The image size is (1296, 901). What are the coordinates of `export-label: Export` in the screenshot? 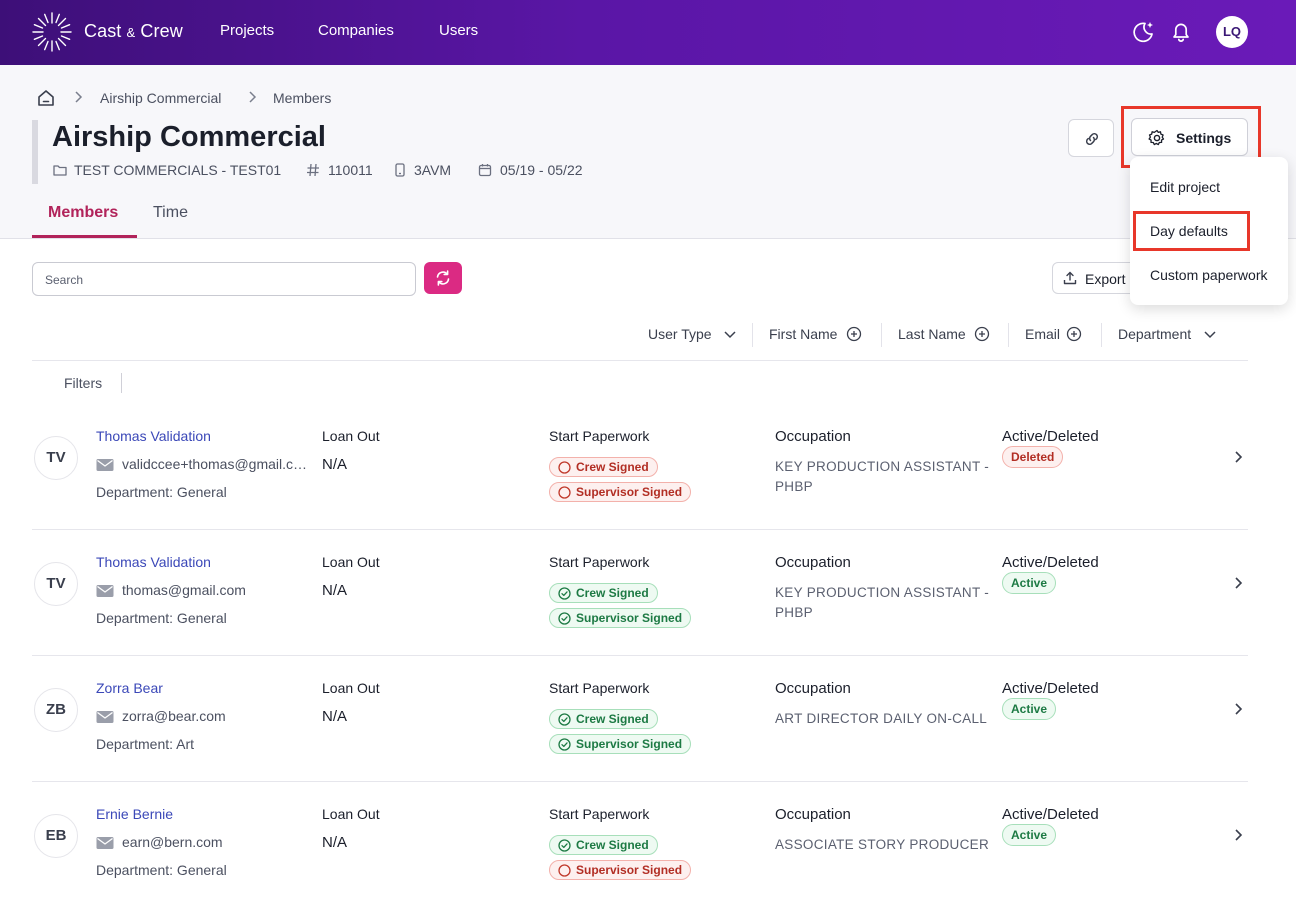 It's located at (1105, 279).